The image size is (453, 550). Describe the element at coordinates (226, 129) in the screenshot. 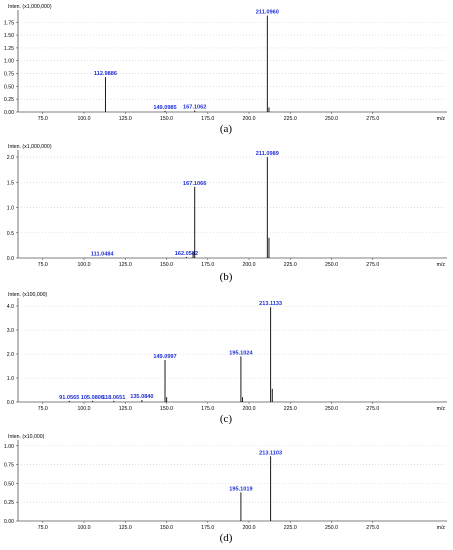

I see `panel-label: (a)` at that location.